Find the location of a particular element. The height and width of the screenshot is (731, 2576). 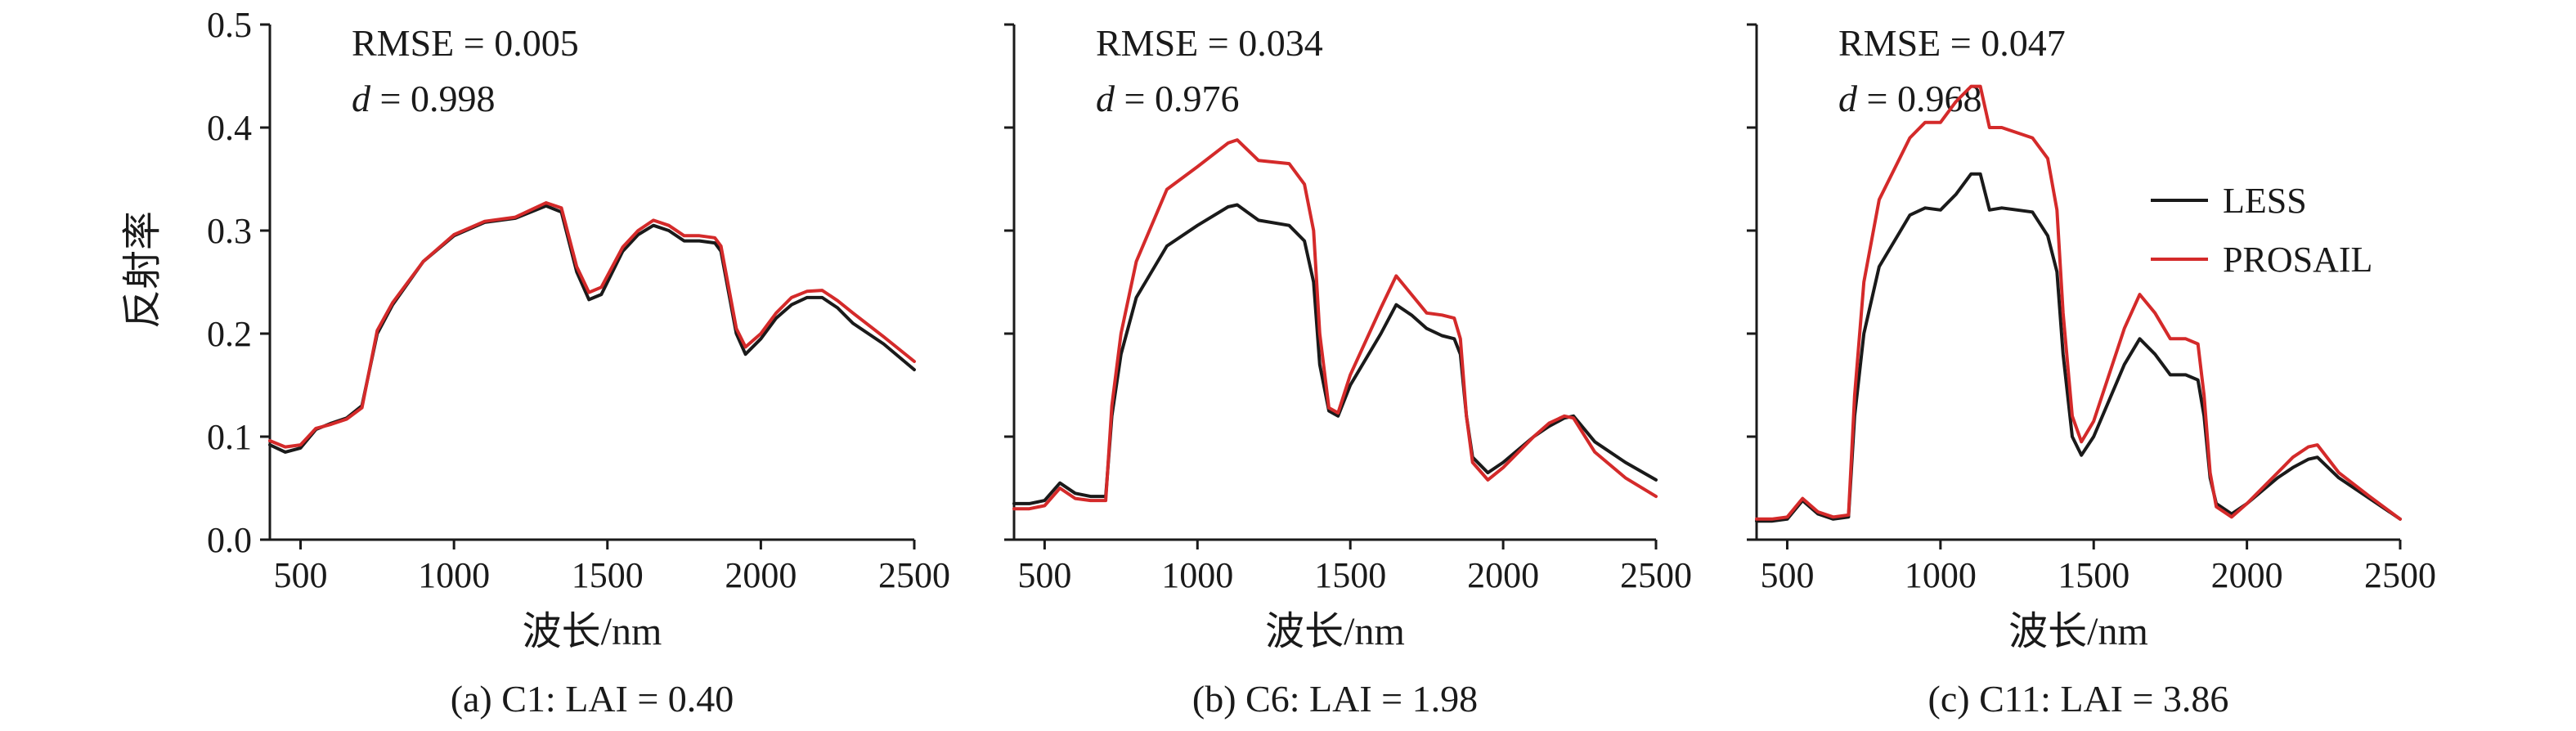

y-axis-title-group: 反射率 is located at coordinates (142, 270).